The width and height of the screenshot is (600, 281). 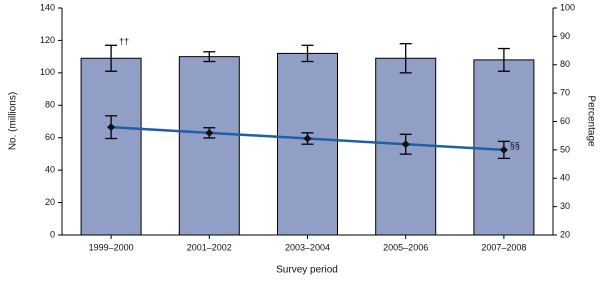 I want to click on x-tick-label: 2001–2002, so click(x=209, y=247).